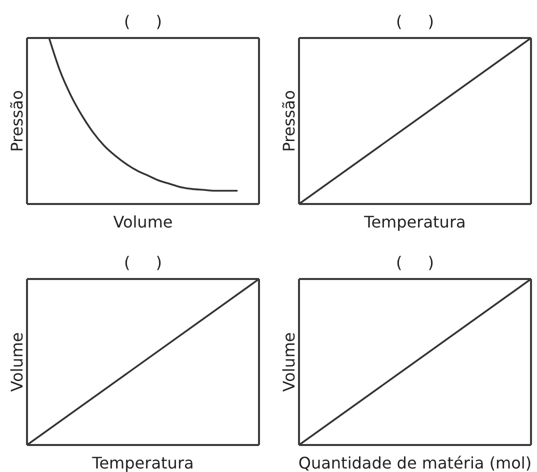 The image size is (537, 472). Describe the element at coordinates (143, 222) in the screenshot. I see `x-axis-title: Volume` at that location.